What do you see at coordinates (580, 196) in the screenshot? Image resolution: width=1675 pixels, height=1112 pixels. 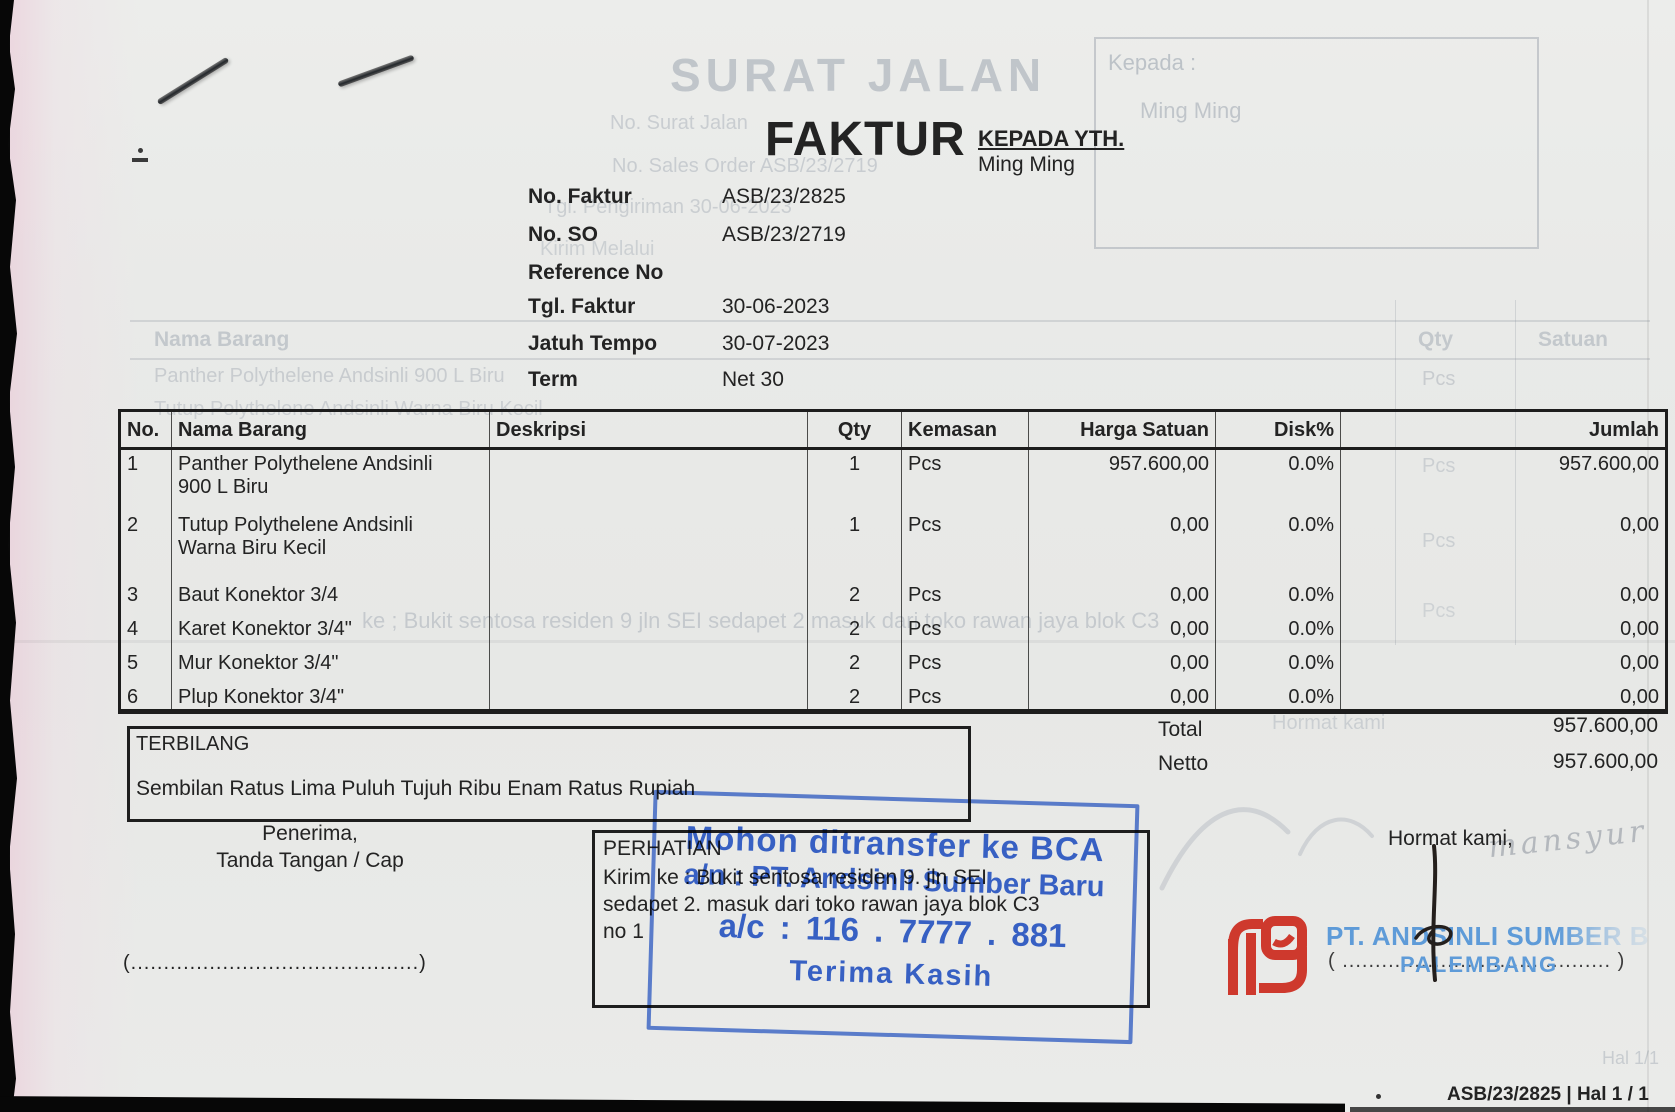 I see `info-label: No. Faktur` at bounding box center [580, 196].